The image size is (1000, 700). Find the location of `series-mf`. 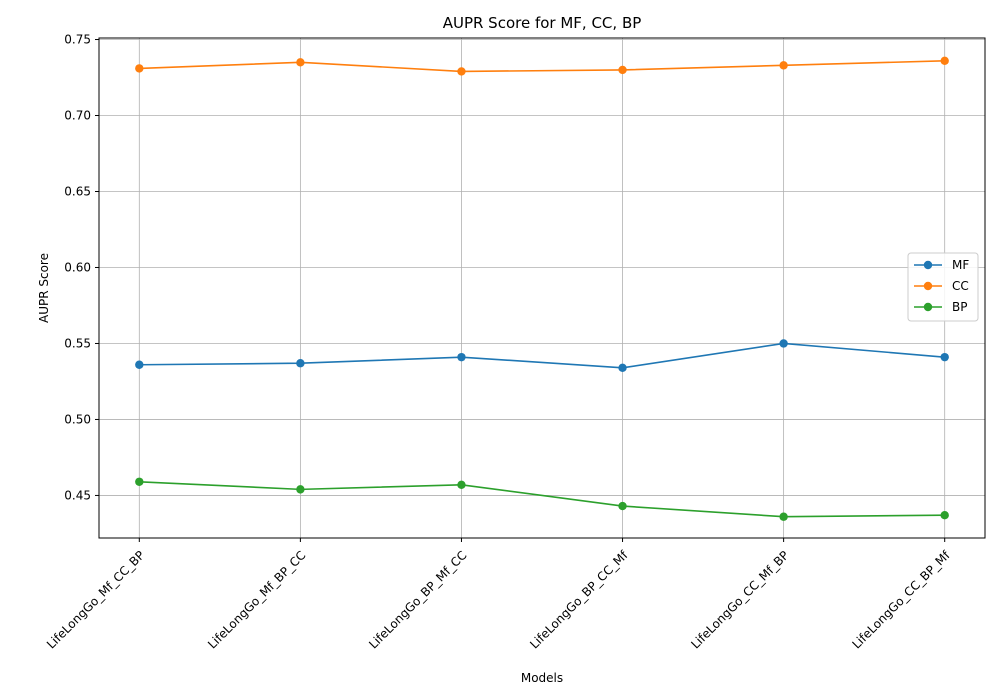

series-mf is located at coordinates (542, 355).